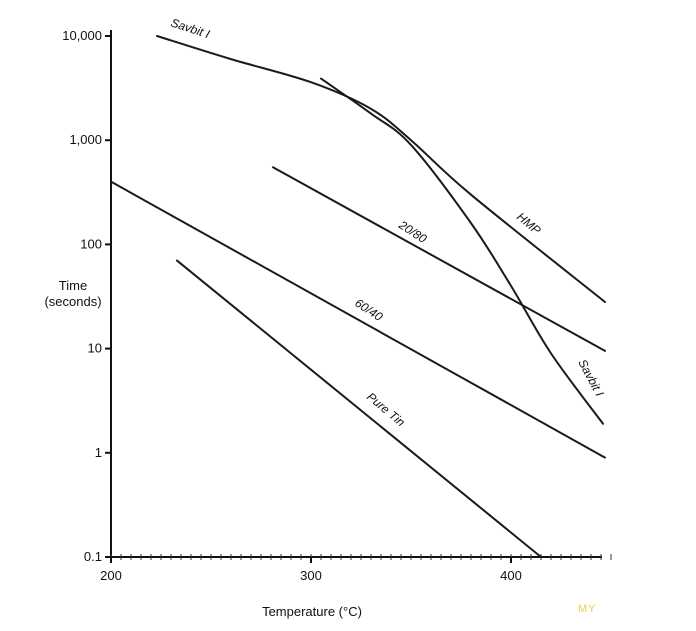 The image size is (696, 631). I want to click on y-tick-label: 10,000, so click(82, 35).